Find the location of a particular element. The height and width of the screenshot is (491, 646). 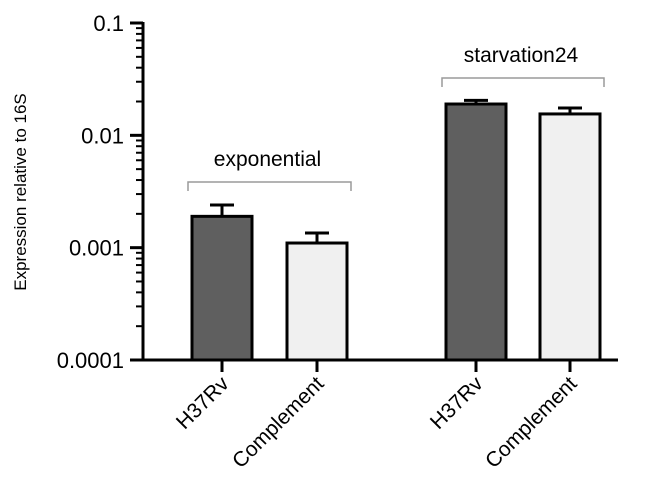

group-label: starvation24 is located at coordinates (521, 55).